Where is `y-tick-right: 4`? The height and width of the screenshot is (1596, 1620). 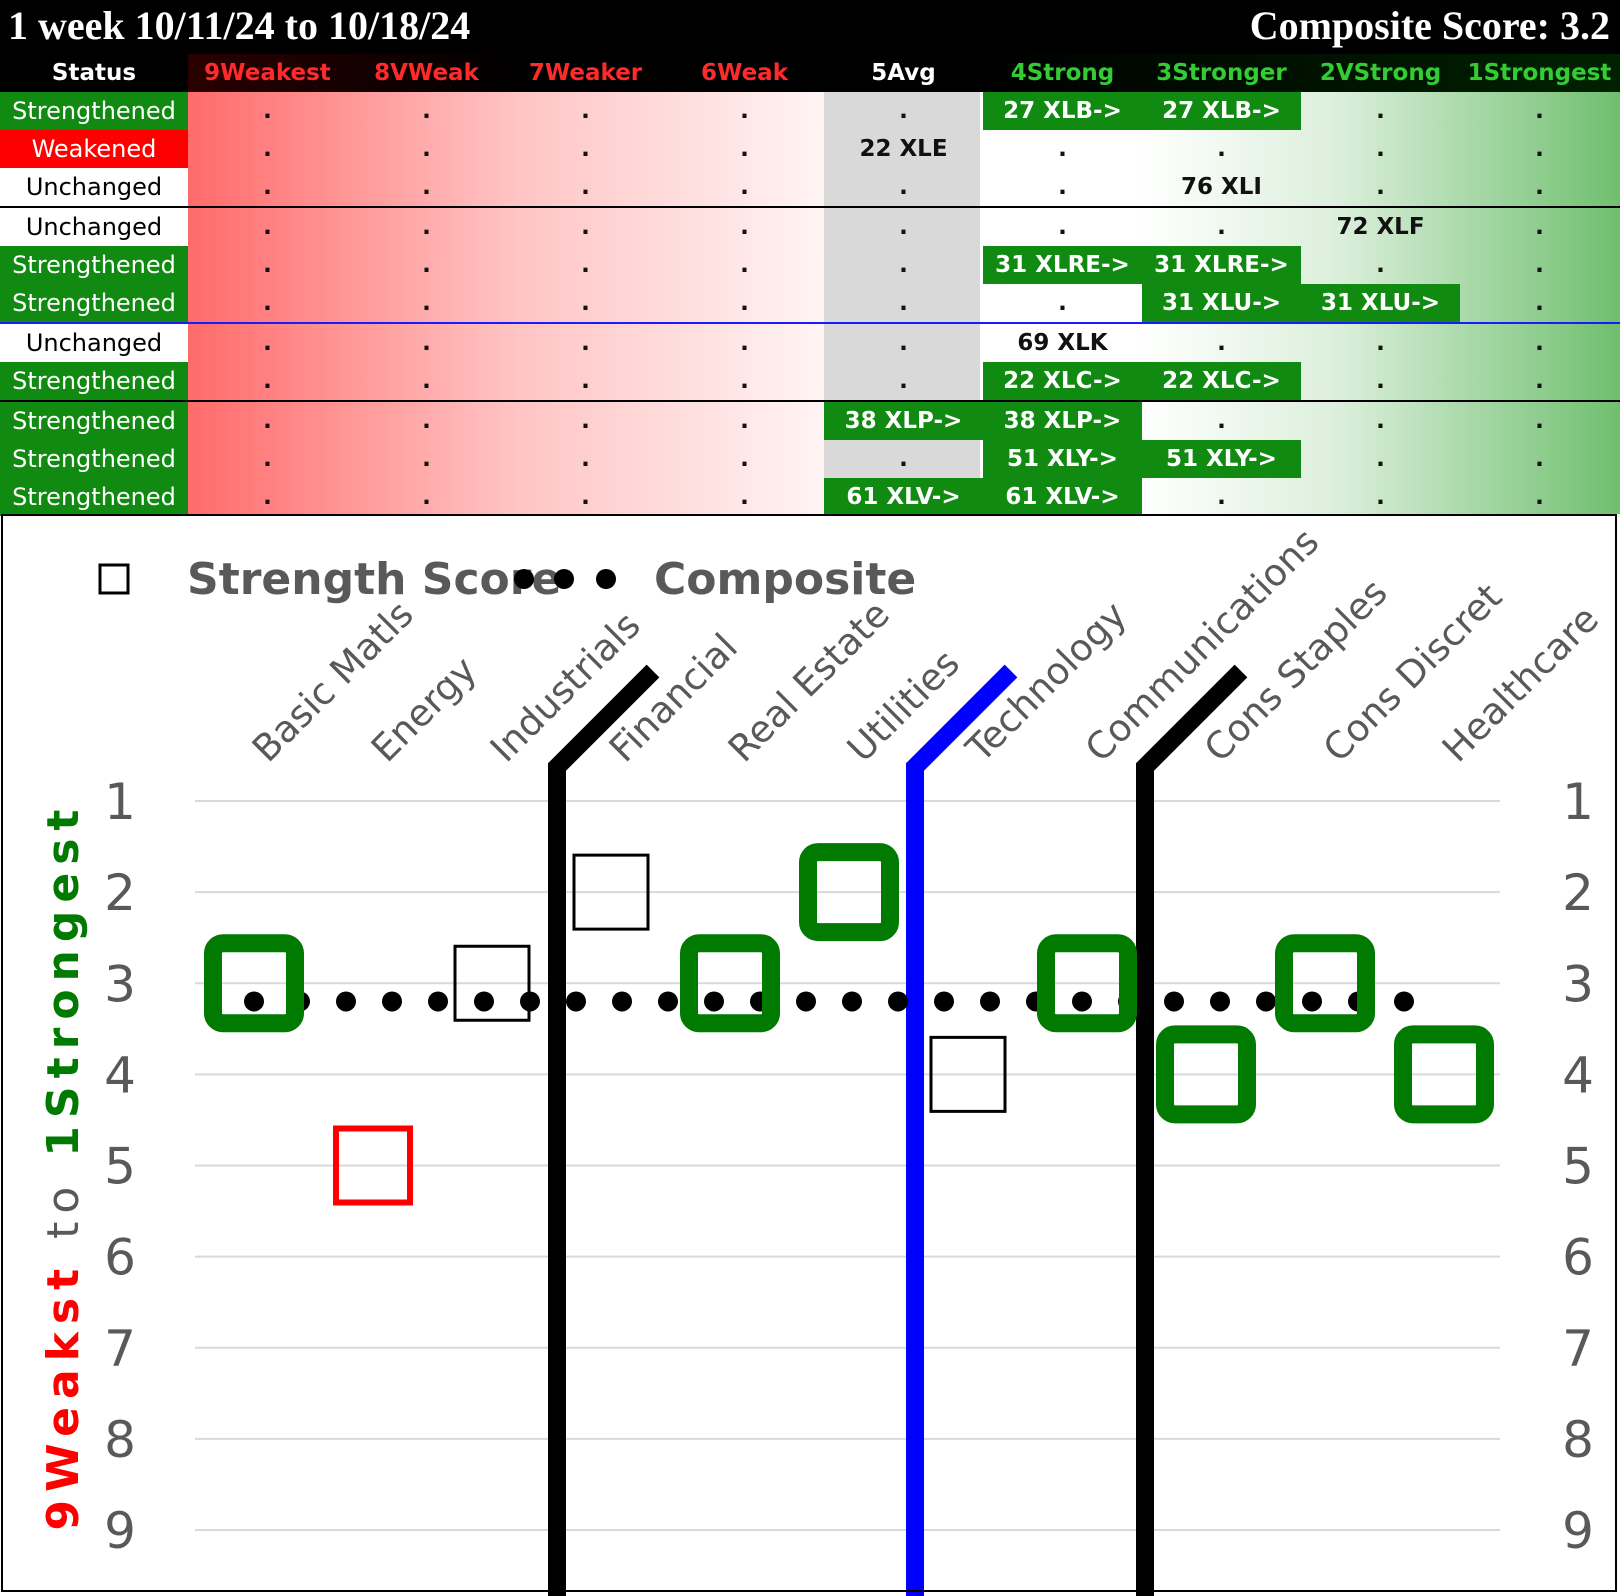 y-tick-right: 4 is located at coordinates (1578, 1075).